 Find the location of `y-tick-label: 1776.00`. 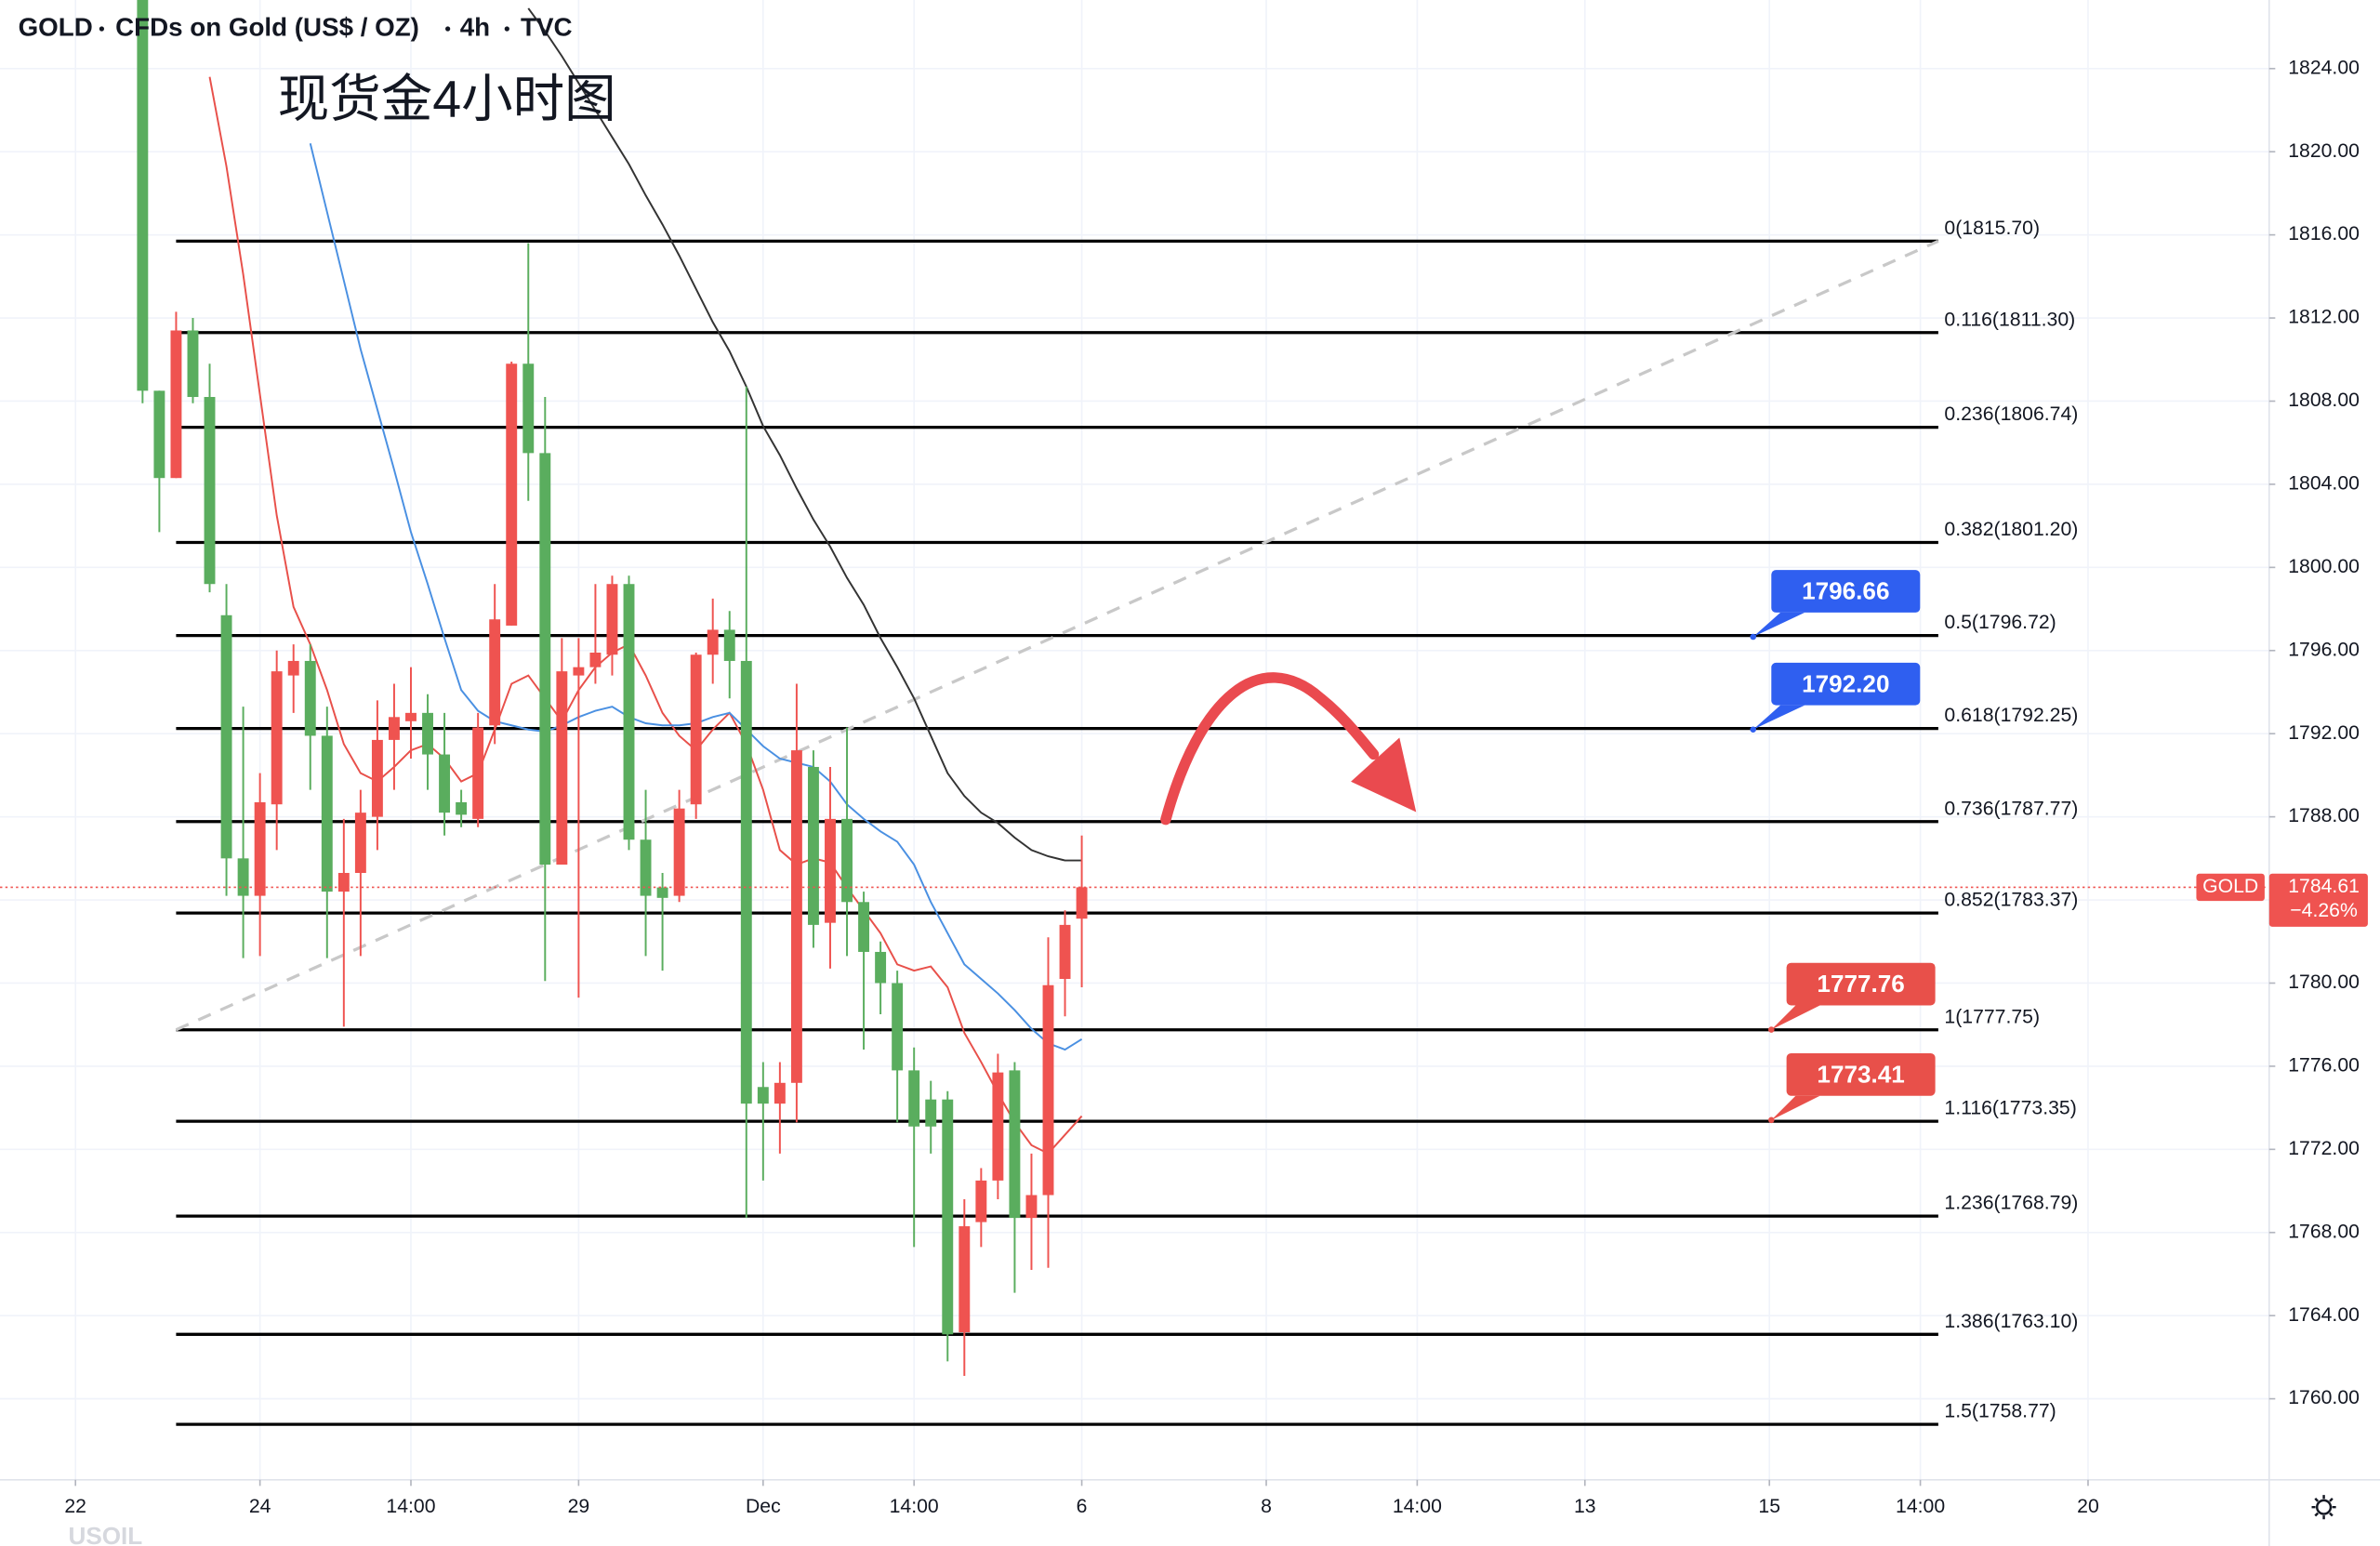

y-tick-label: 1776.00 is located at coordinates (2324, 1066).